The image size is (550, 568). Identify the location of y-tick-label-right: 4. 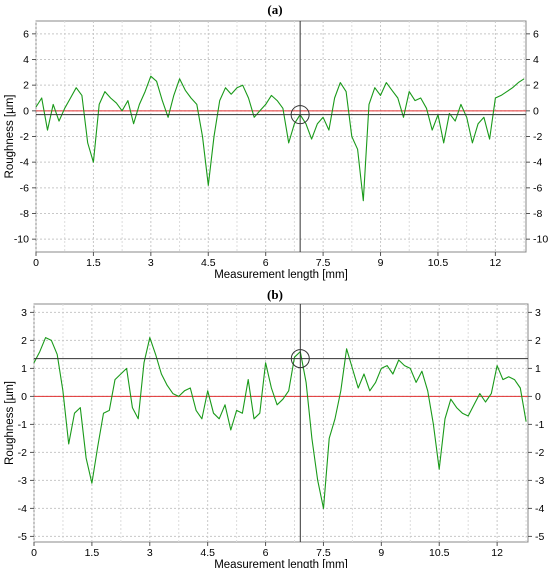
(536, 60).